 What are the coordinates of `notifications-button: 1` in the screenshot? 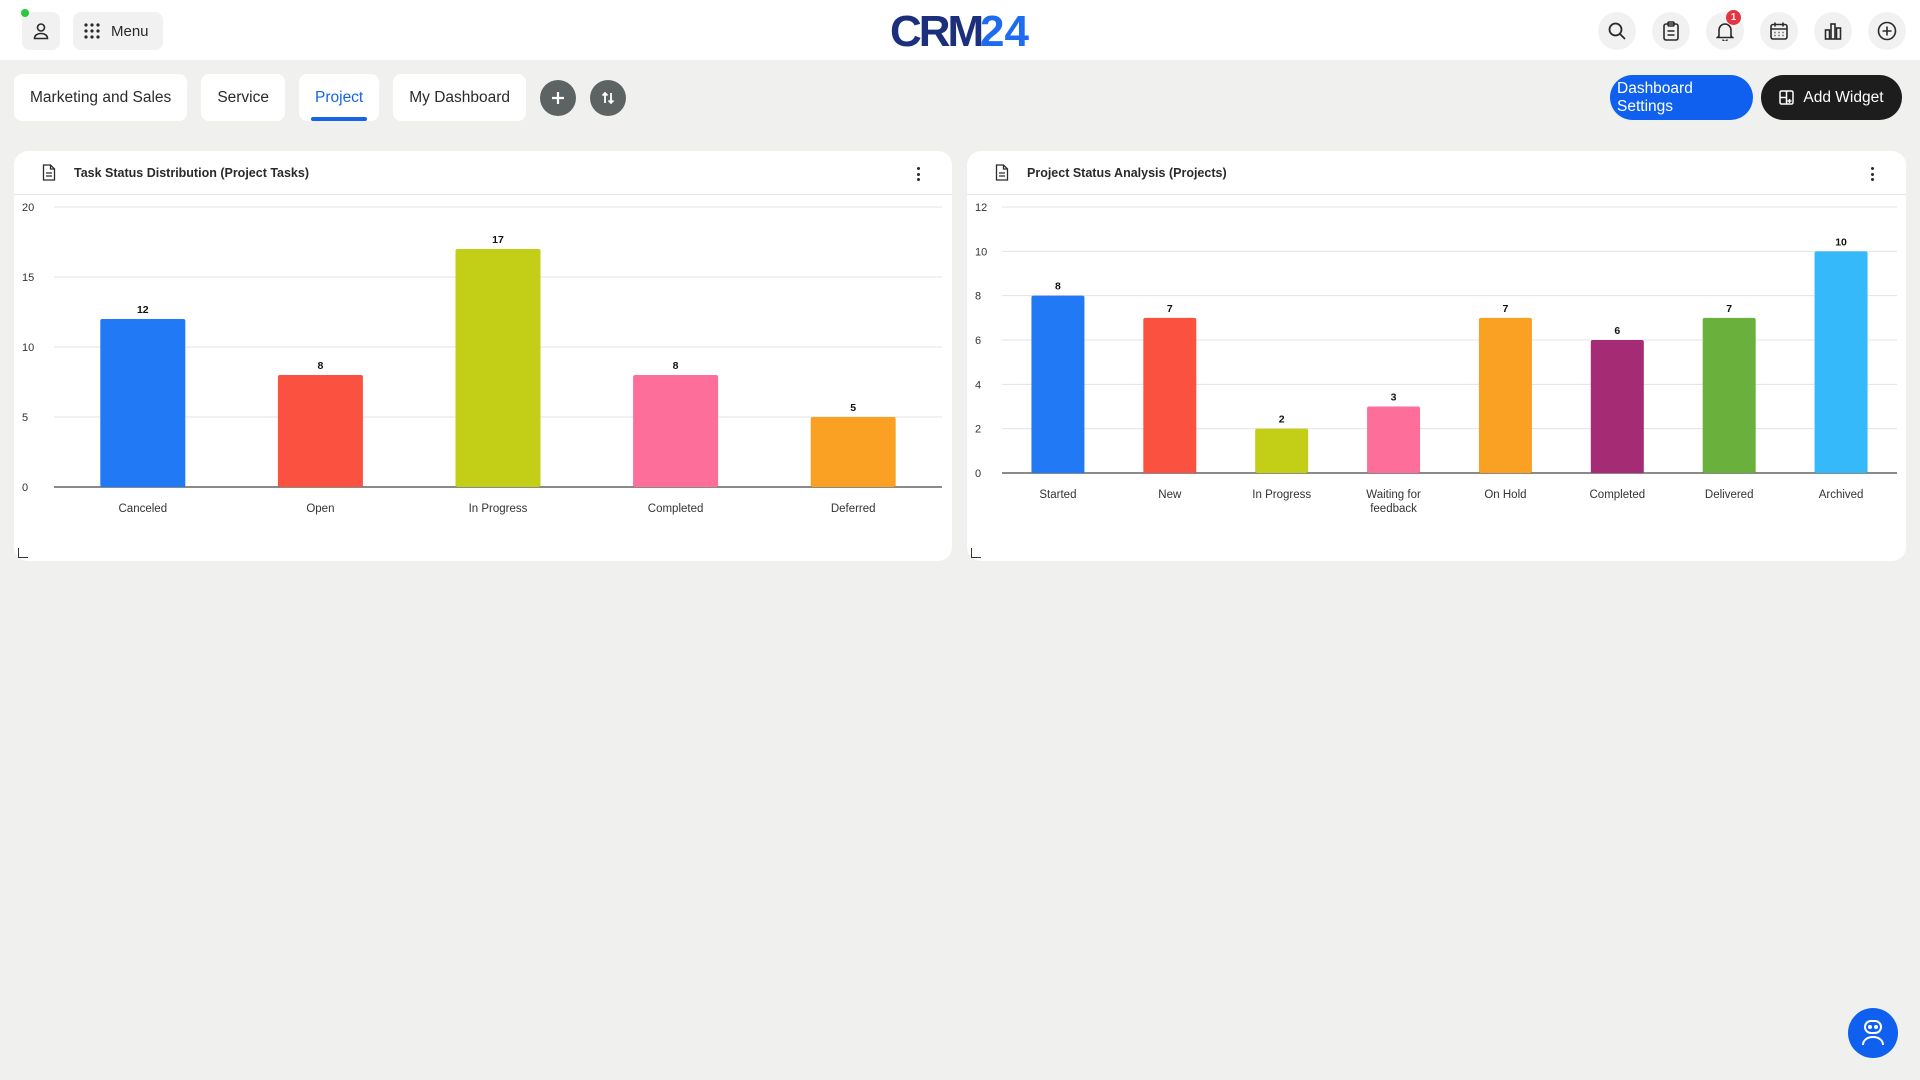 It's located at (1725, 30).